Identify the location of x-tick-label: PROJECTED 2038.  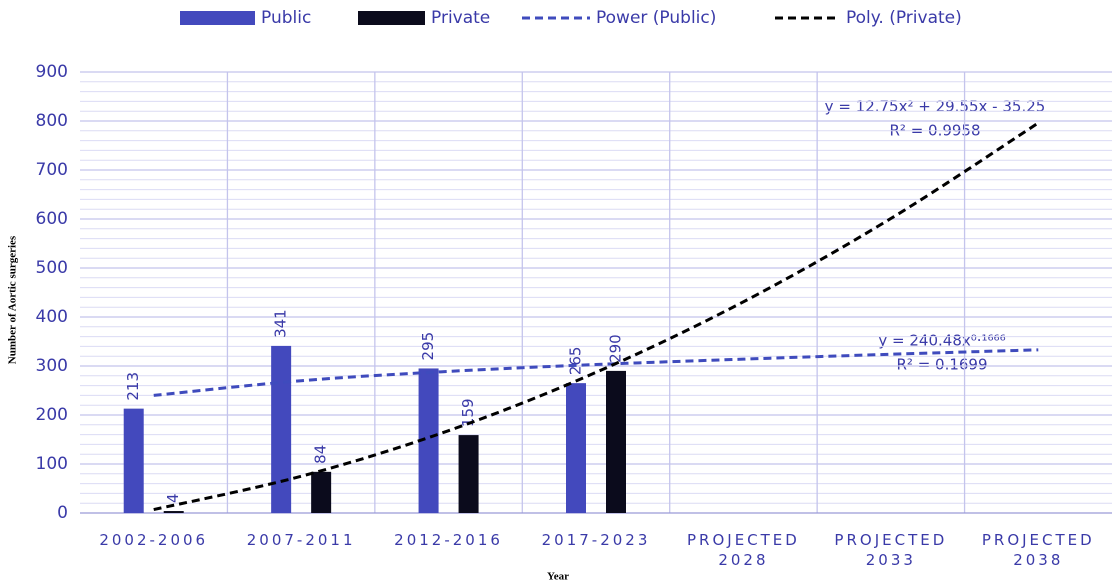
(1038, 550).